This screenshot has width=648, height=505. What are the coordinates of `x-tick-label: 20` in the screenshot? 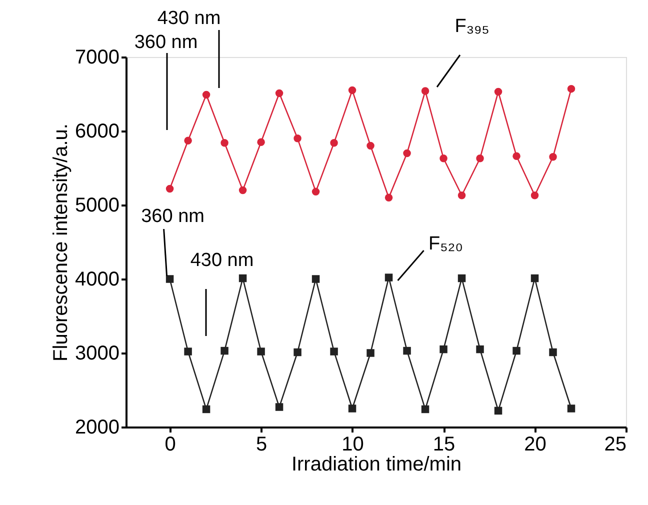 It's located at (535, 445).